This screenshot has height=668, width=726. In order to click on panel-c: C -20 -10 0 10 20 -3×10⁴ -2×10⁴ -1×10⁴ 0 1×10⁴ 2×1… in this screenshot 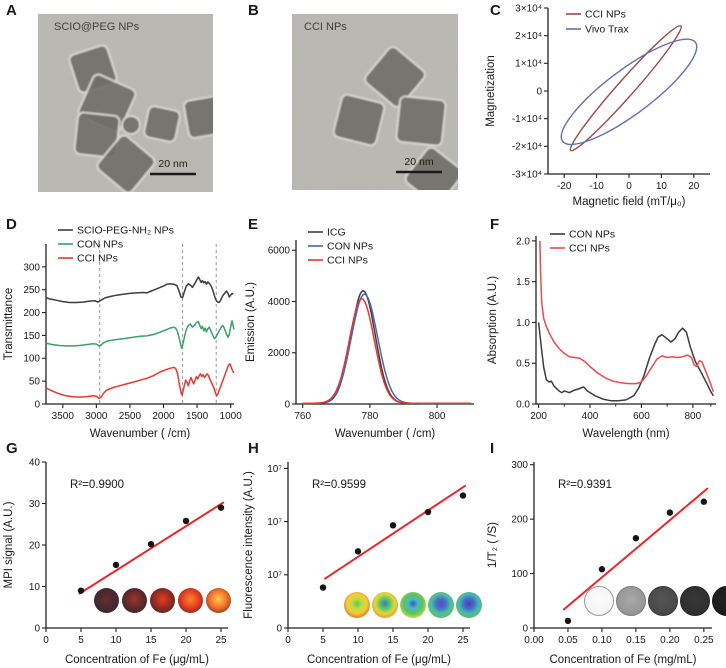, I will do `click(605, 105)`.